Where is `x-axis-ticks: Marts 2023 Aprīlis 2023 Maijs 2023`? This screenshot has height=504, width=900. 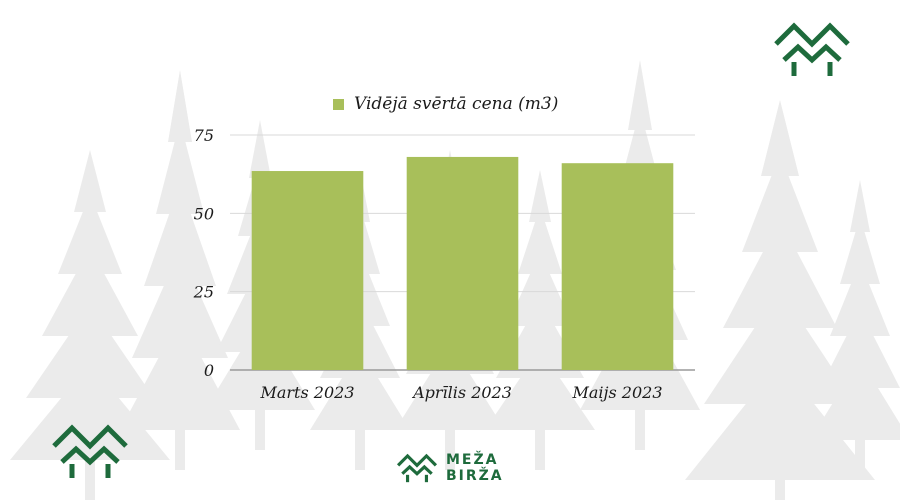
x-axis-ticks: Marts 2023 Aprīlis 2023 Maijs 2023 is located at coordinates (460, 392).